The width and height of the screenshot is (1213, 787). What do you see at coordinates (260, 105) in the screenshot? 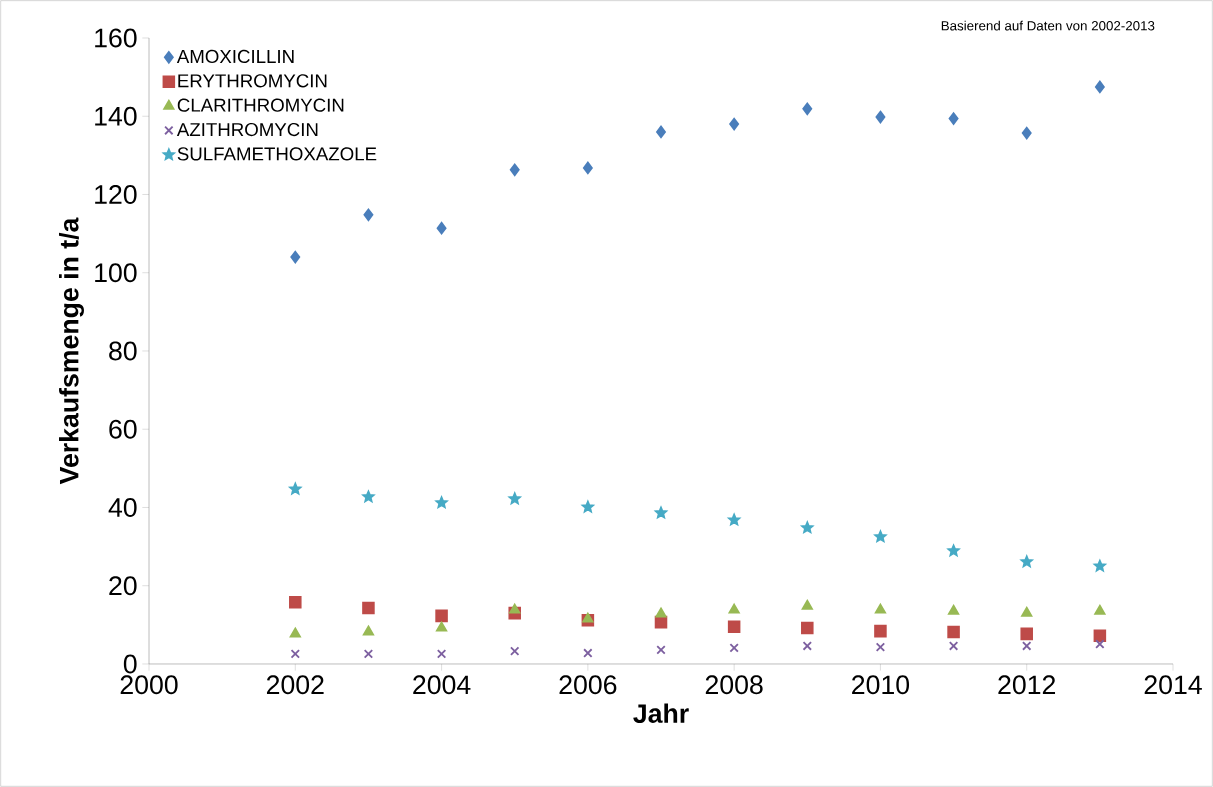
I see `legend-label: CLARITHROMYCIN` at bounding box center [260, 105].